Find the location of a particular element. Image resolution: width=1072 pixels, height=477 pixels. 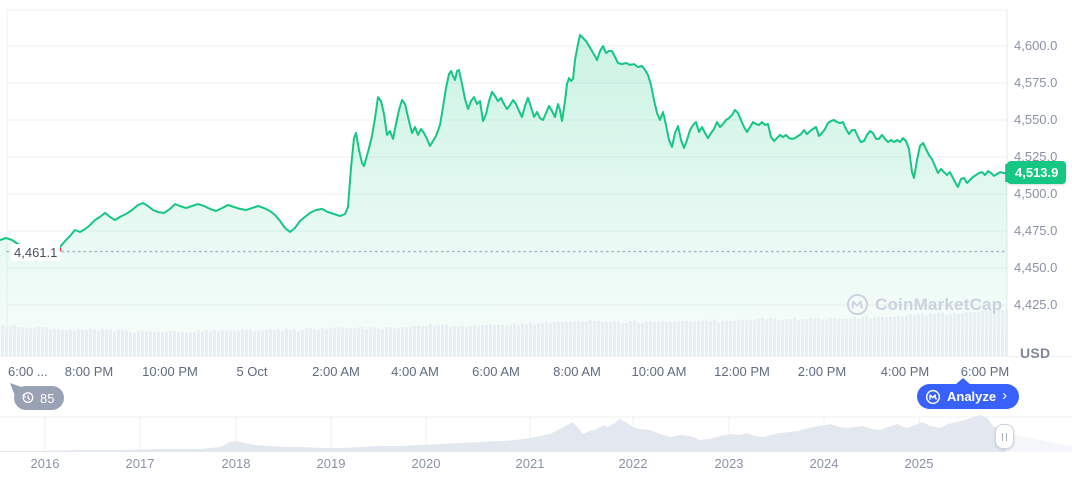

y-axis-label: 4,450.0 is located at coordinates (1036, 267).